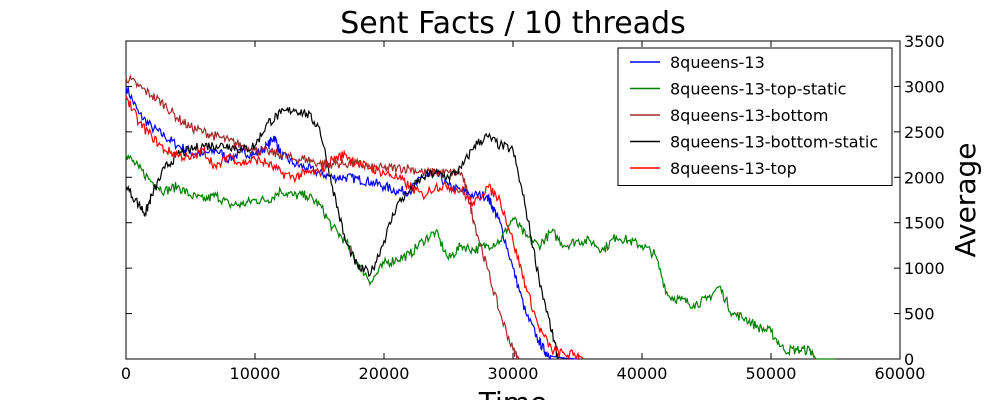 This screenshot has height=400, width=1000. What do you see at coordinates (255, 373) in the screenshot?
I see `x-tick-label: 10000` at bounding box center [255, 373].